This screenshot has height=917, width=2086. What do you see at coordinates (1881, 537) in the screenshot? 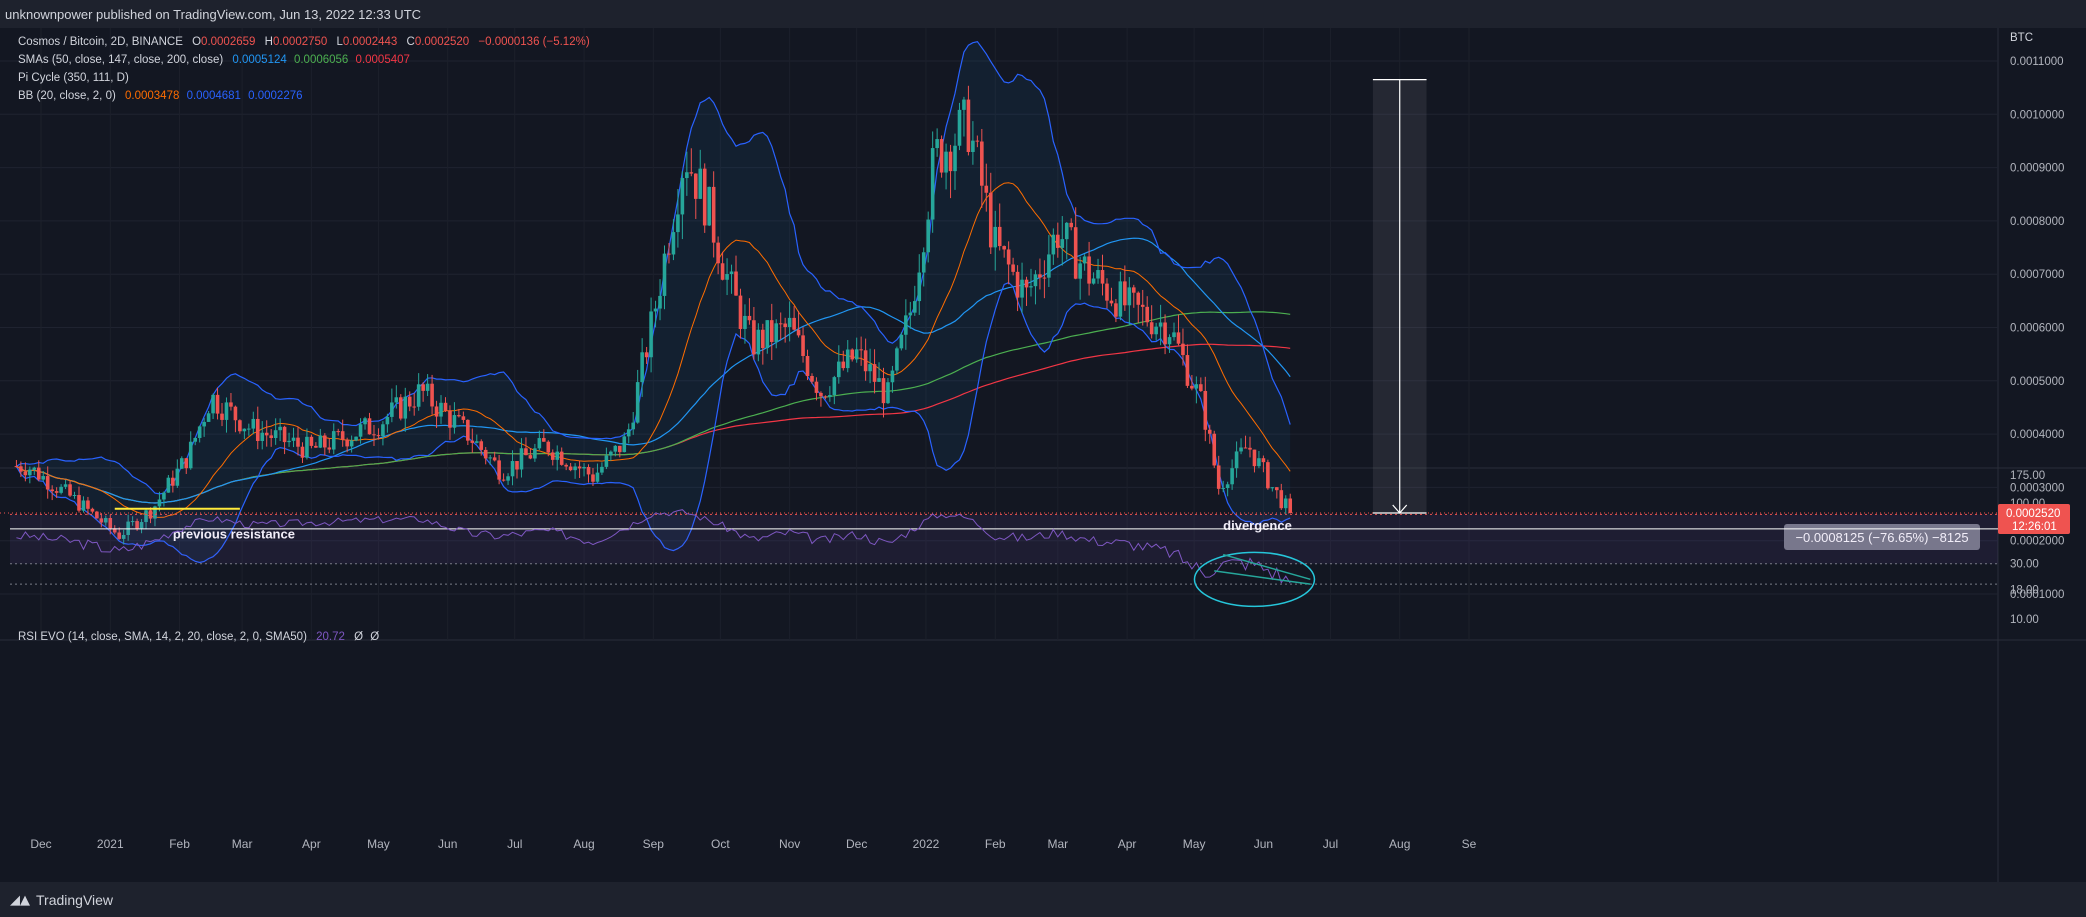
I see `measure-label: −0.0008125 (−76.65%) −8125` at bounding box center [1881, 537].